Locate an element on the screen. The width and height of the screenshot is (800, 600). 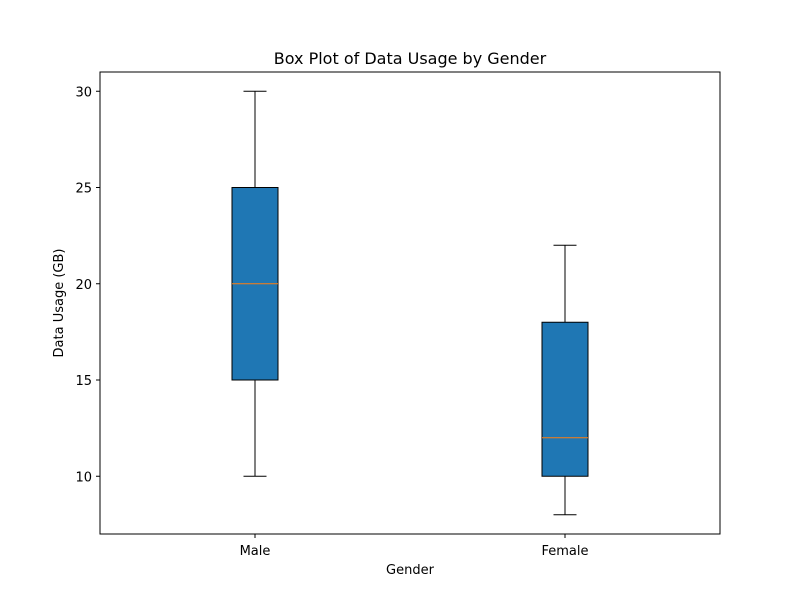
y-tick-label: 30 is located at coordinates (83, 92).